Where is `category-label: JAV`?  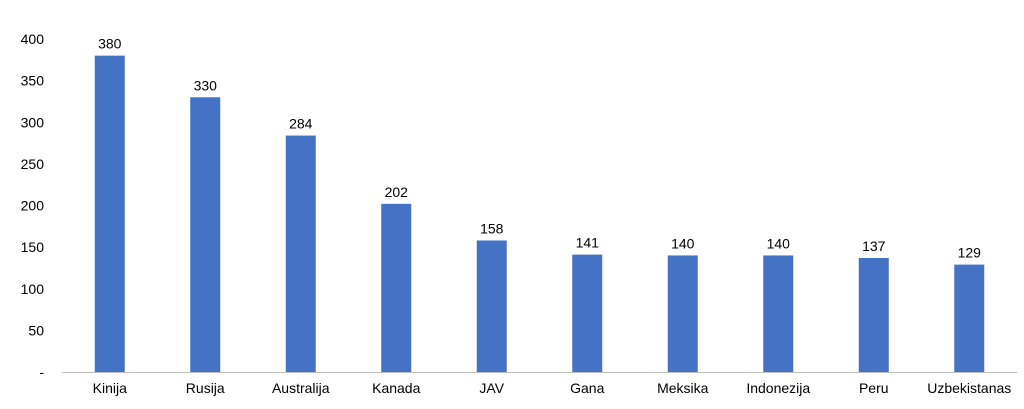 category-label: JAV is located at coordinates (491, 388).